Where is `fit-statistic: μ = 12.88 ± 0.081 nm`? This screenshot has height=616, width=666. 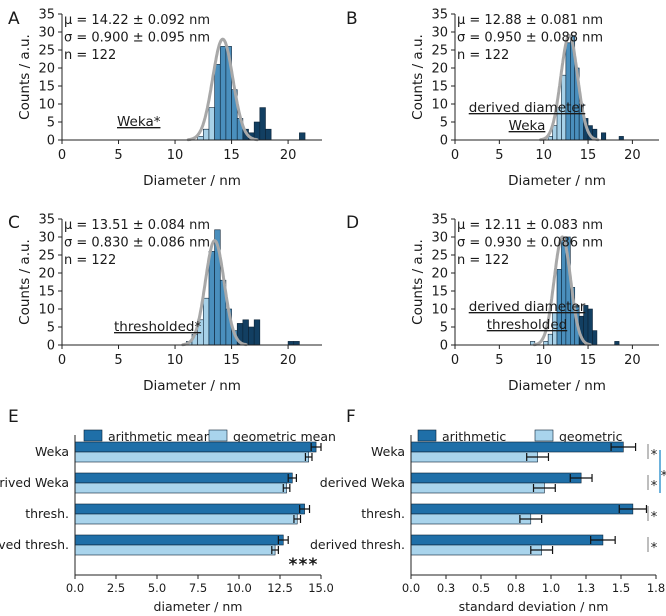
fit-statistic: μ = 12.88 ± 0.081 nm is located at coordinates (530, 20).